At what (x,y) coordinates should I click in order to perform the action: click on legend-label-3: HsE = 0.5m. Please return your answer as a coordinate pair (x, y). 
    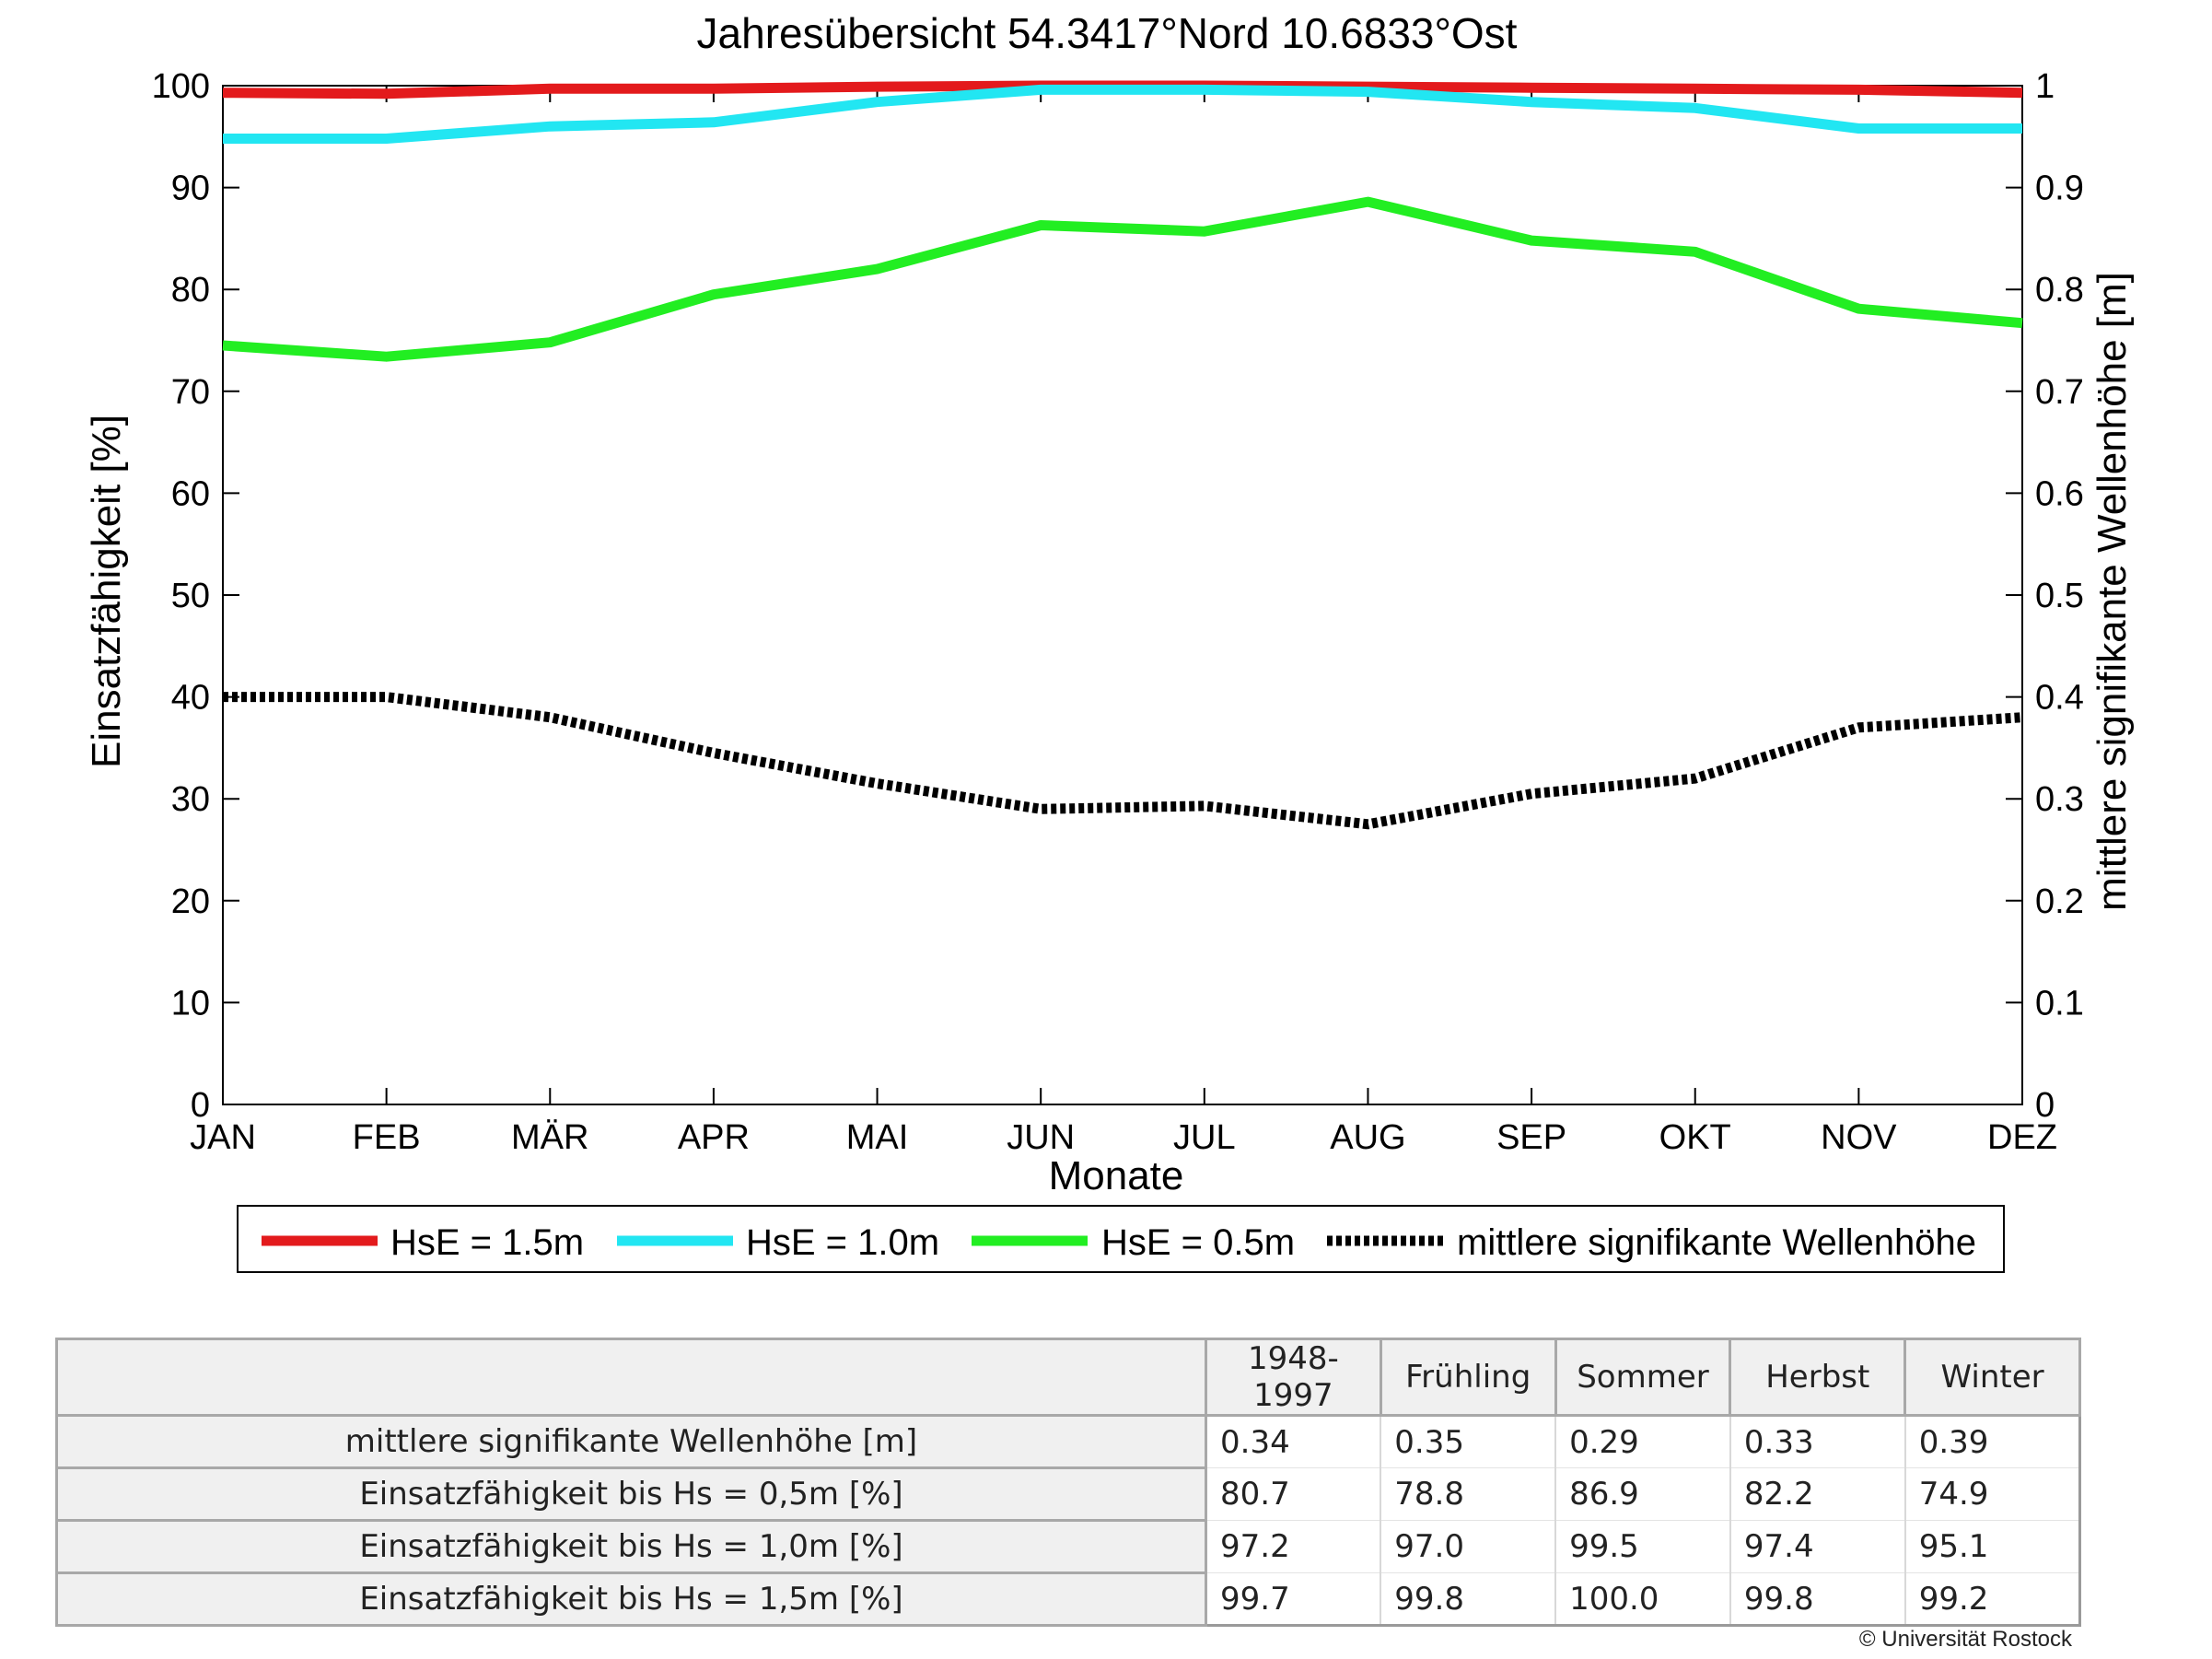
    Looking at the image, I should click on (1198, 1242).